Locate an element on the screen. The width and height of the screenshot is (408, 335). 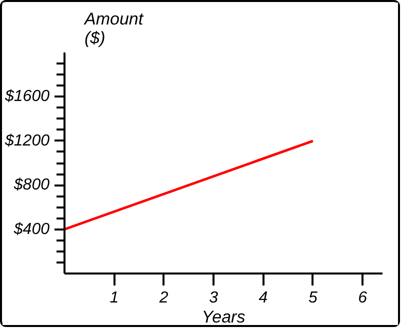
x-tick-label: 2 is located at coordinates (163, 298).